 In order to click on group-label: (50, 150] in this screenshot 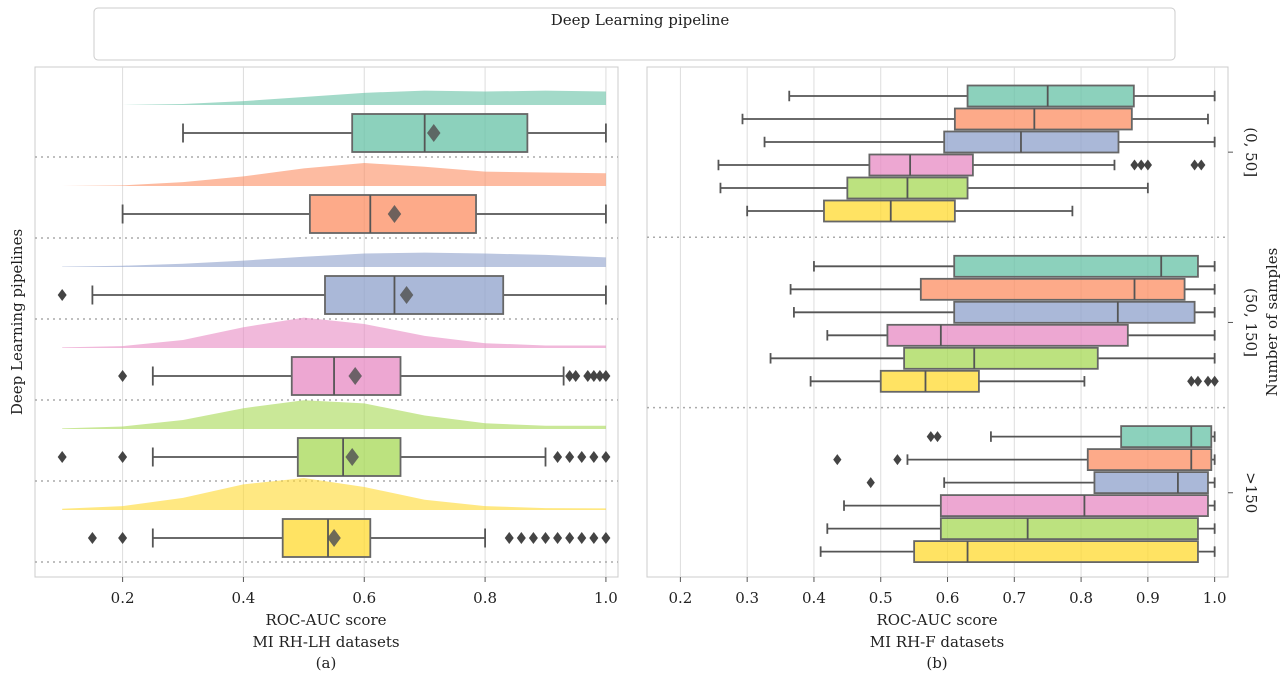, I will do `click(1251, 322)`.